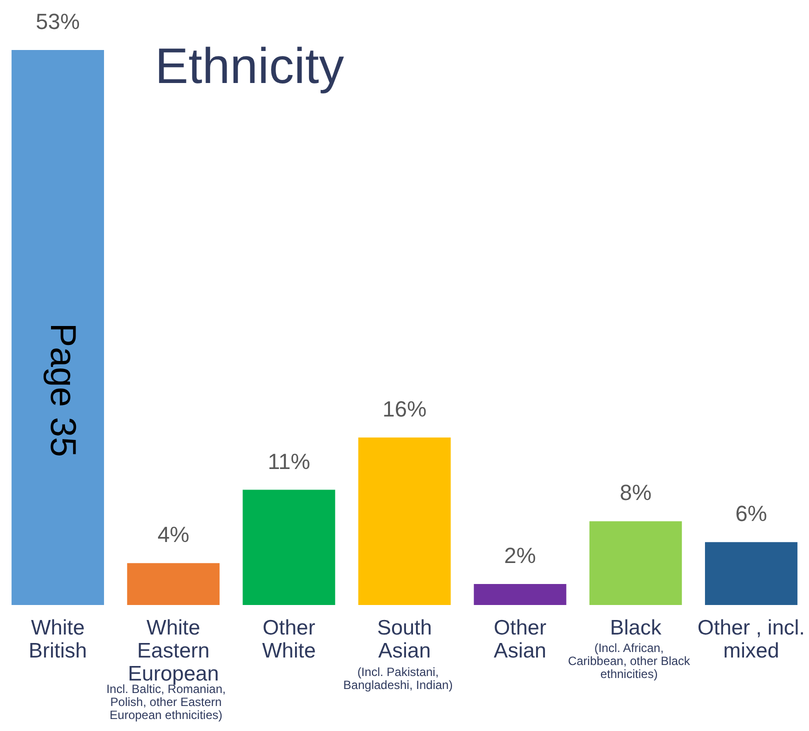  I want to click on text: (Incl. Pakistani, Bangladeshi, Indian), so click(398, 678).